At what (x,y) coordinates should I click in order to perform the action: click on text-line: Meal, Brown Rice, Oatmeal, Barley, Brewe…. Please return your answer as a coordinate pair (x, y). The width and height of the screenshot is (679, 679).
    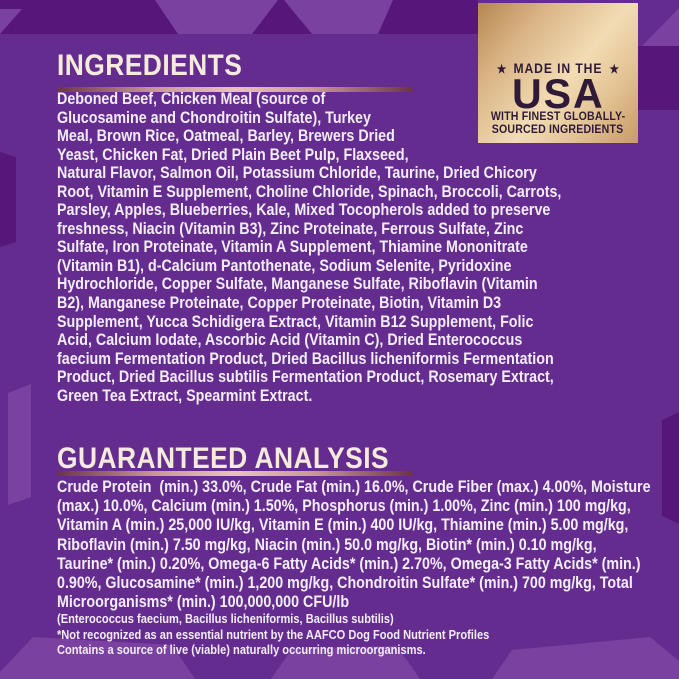
    Looking at the image, I should click on (226, 136).